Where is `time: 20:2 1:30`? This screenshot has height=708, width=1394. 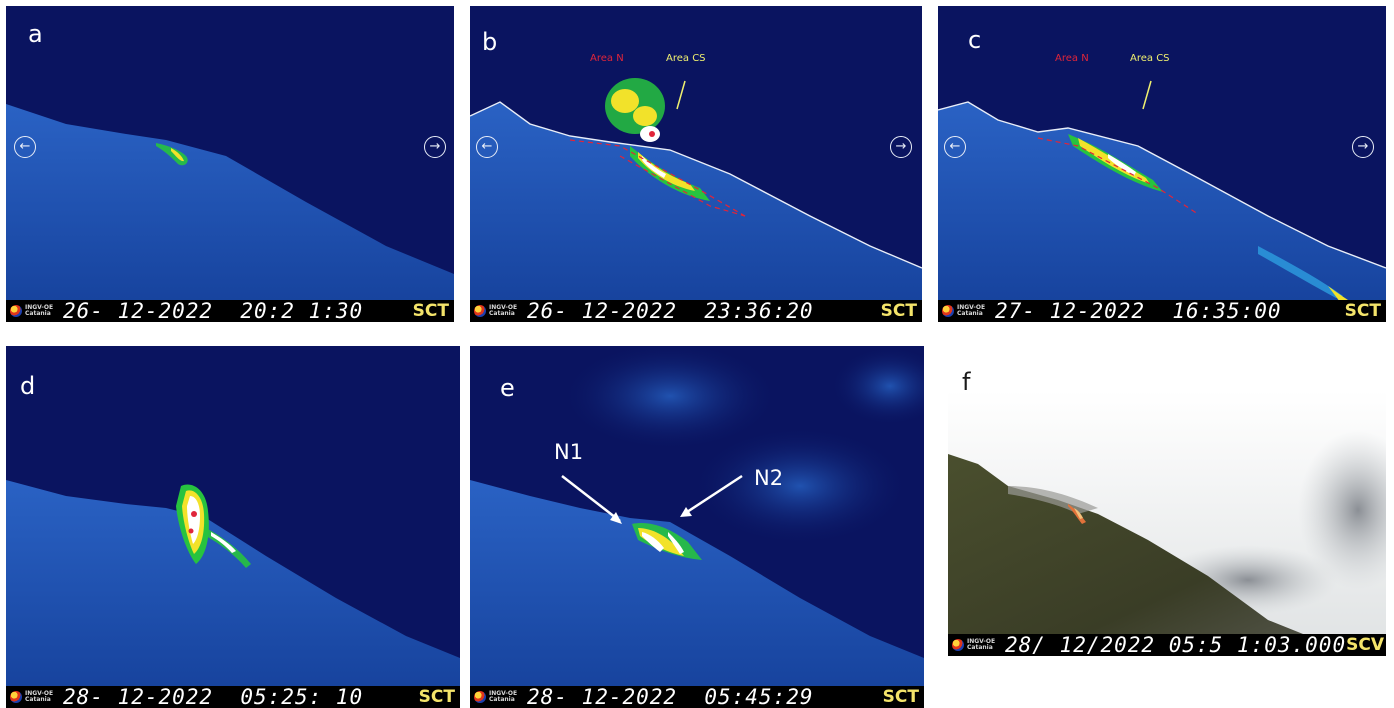 time: 20:2 1:30 is located at coordinates (302, 310).